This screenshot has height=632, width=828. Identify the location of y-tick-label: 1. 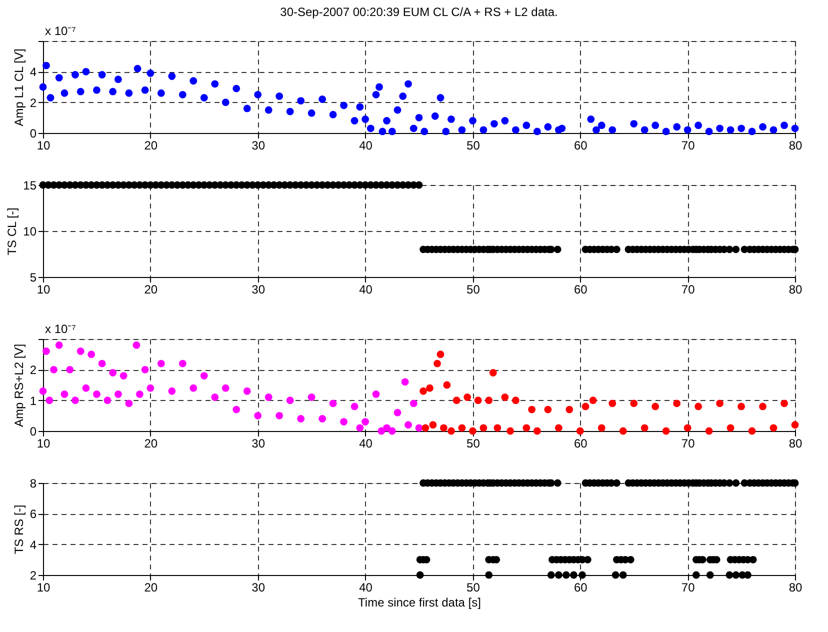
(33, 401).